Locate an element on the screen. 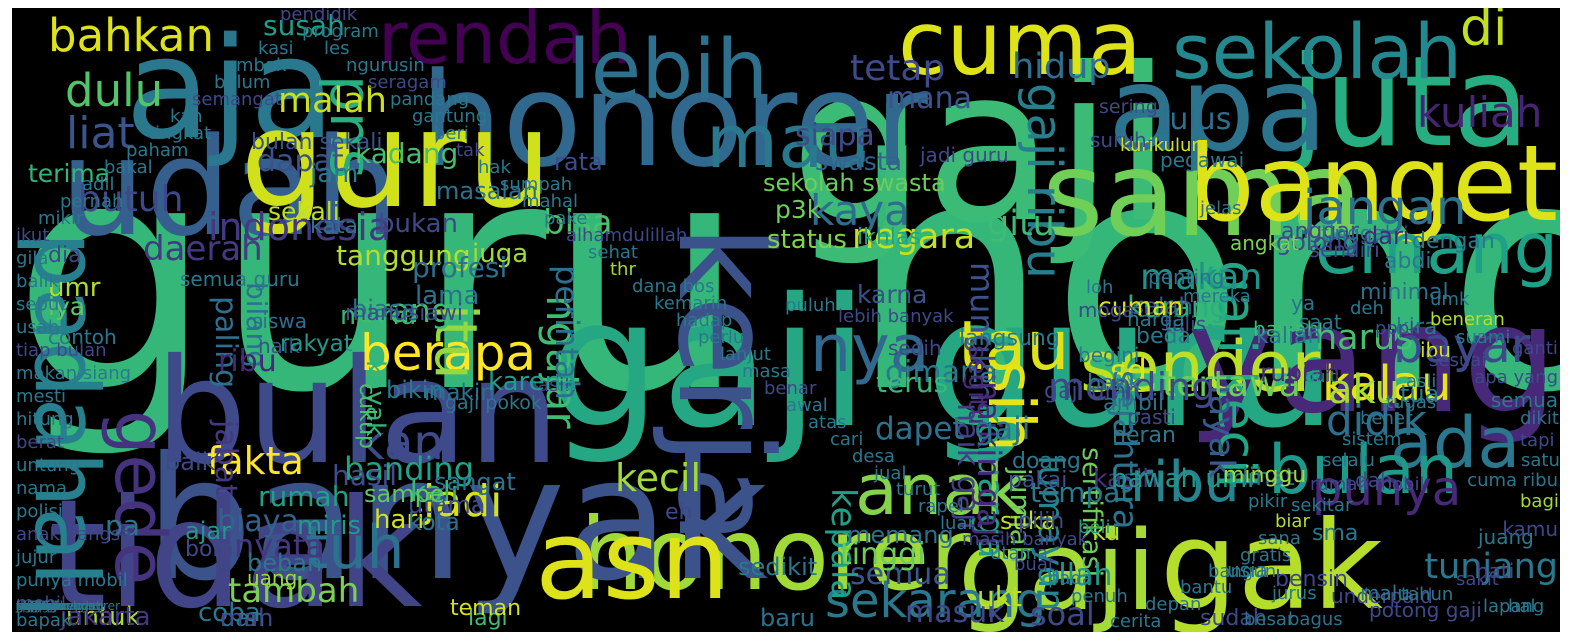 This screenshot has height=640, width=1570. cloud-word: bawah is located at coordinates (1286, 329).